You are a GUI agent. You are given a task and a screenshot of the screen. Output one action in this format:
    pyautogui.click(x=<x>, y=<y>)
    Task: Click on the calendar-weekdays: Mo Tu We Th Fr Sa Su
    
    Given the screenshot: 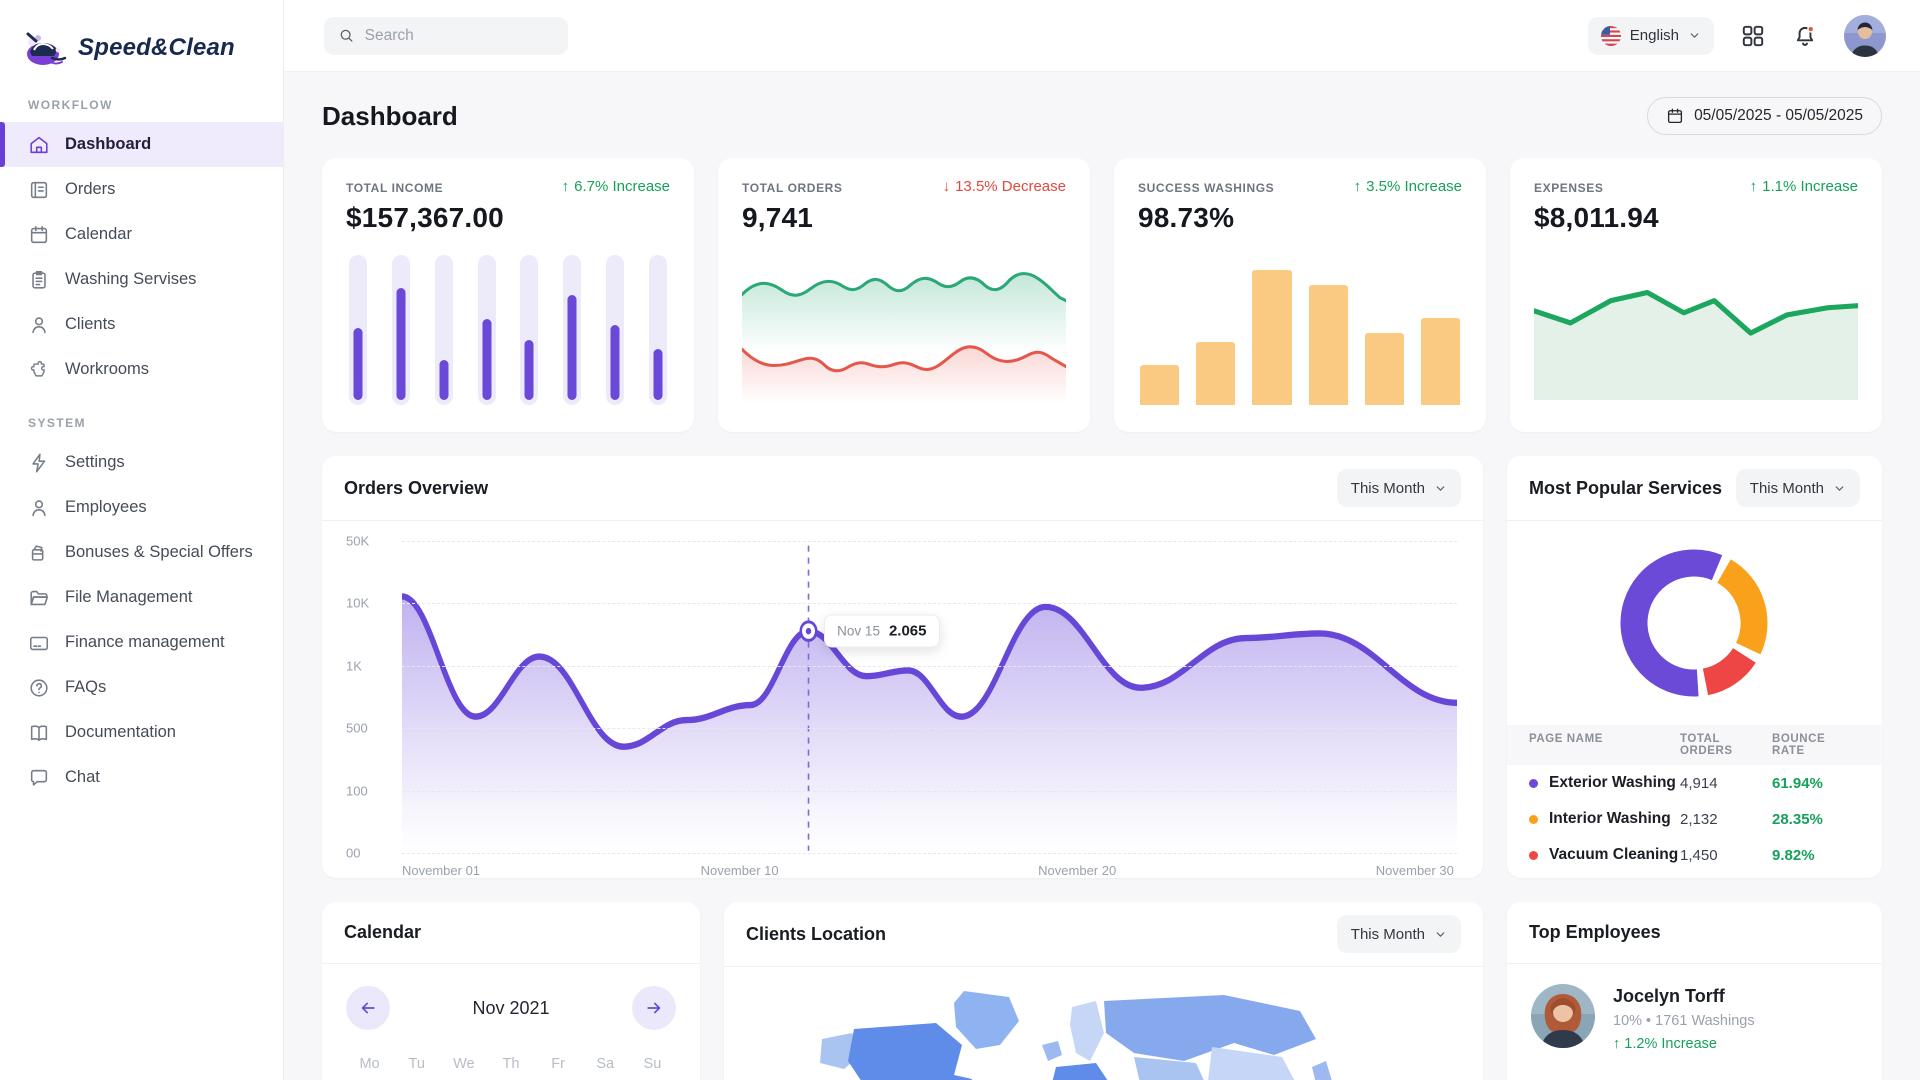 What is the action you would take?
    pyautogui.click(x=511, y=1064)
    